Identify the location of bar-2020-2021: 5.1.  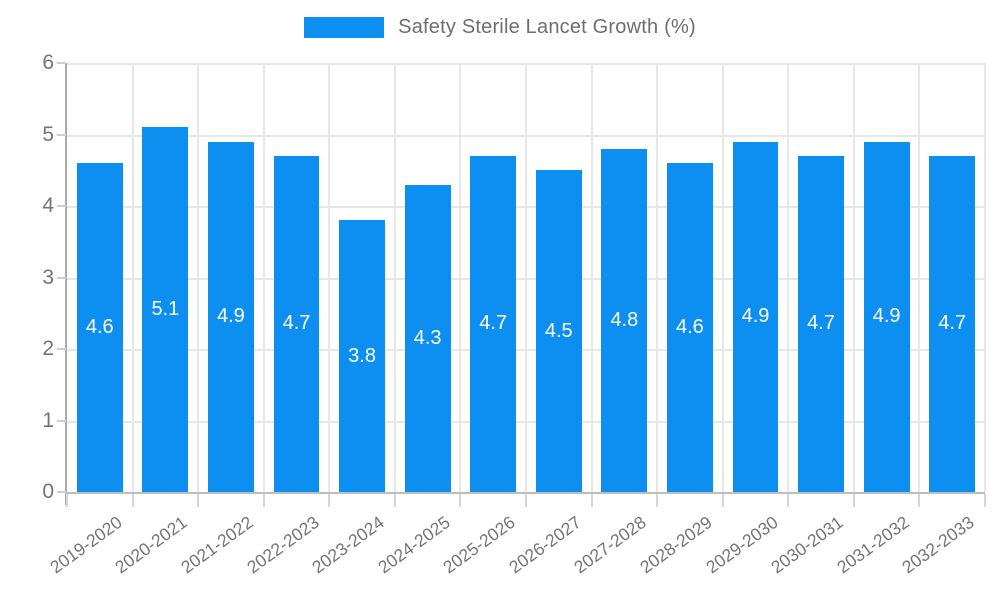
(165, 309).